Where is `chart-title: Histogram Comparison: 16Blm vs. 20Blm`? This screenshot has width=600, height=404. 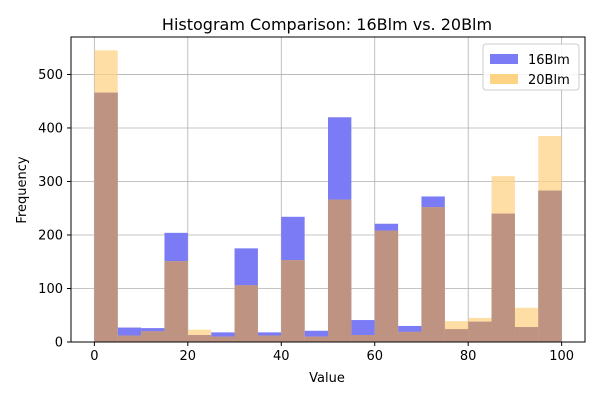 chart-title: Histogram Comparison: 16Blm vs. 20Blm is located at coordinates (327, 24).